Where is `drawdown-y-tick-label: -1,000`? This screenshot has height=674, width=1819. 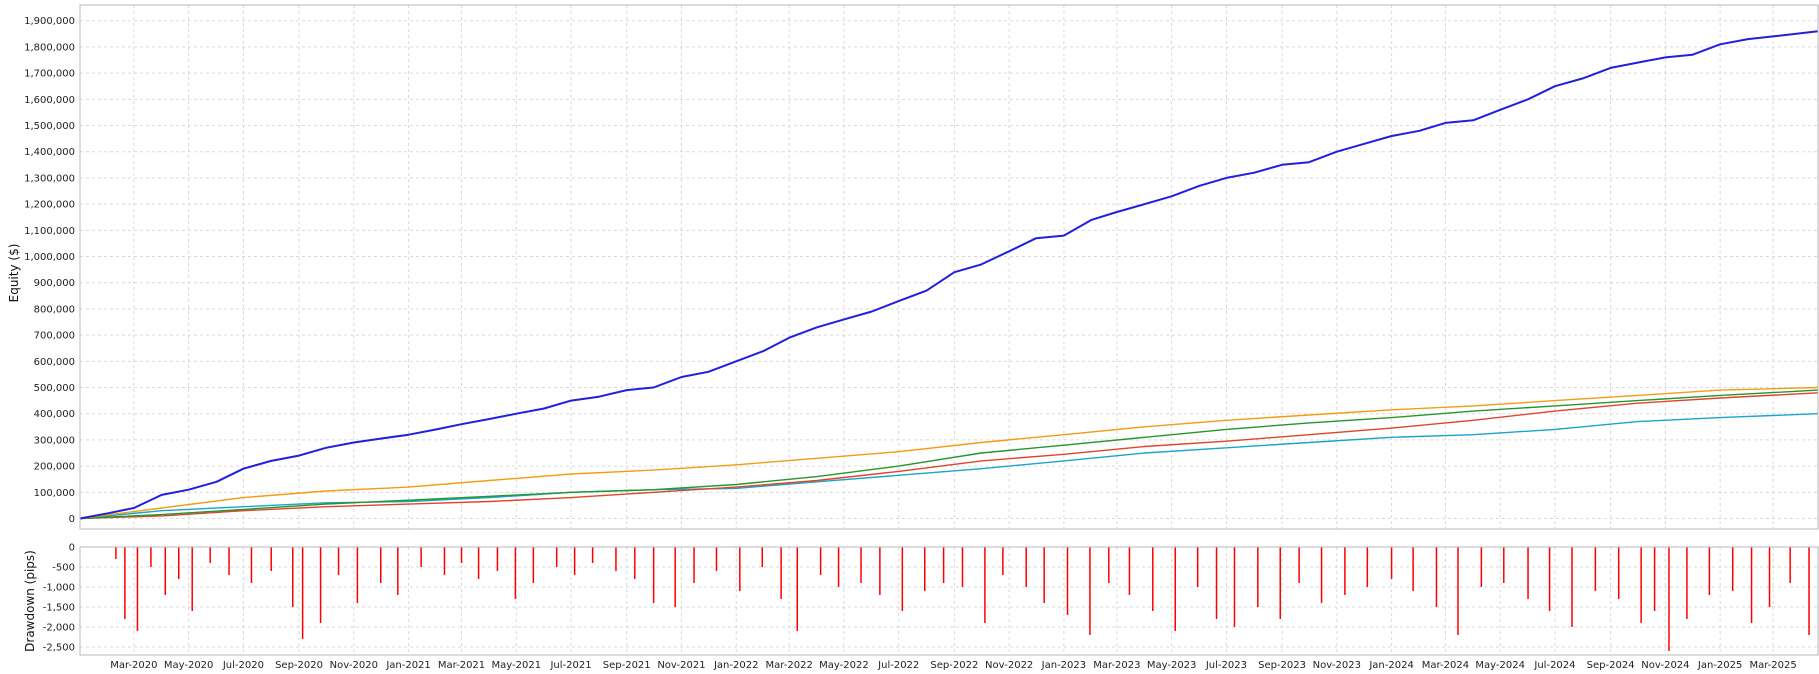
drawdown-y-tick-label: -1,000 is located at coordinates (59, 588).